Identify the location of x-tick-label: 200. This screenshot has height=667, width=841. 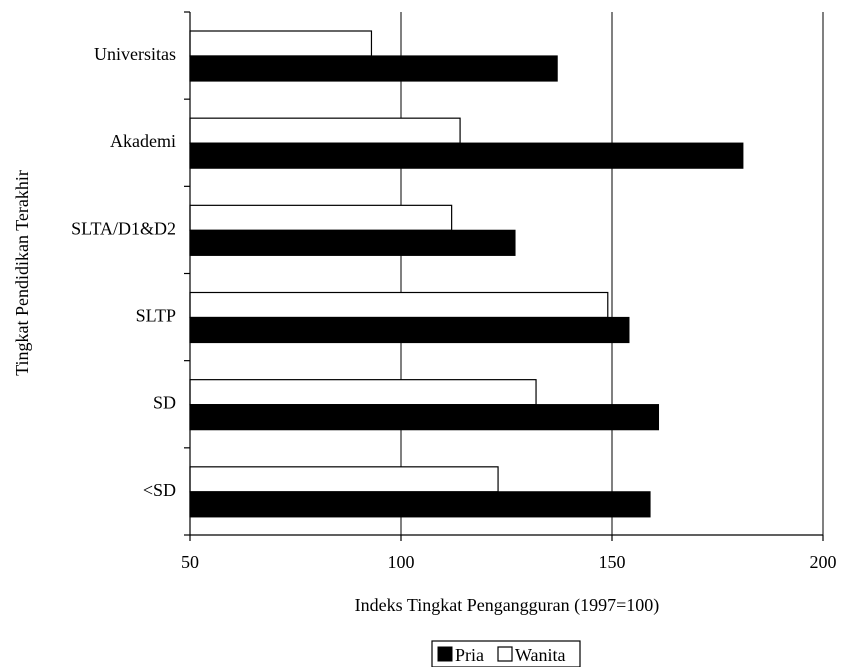
(823, 562).